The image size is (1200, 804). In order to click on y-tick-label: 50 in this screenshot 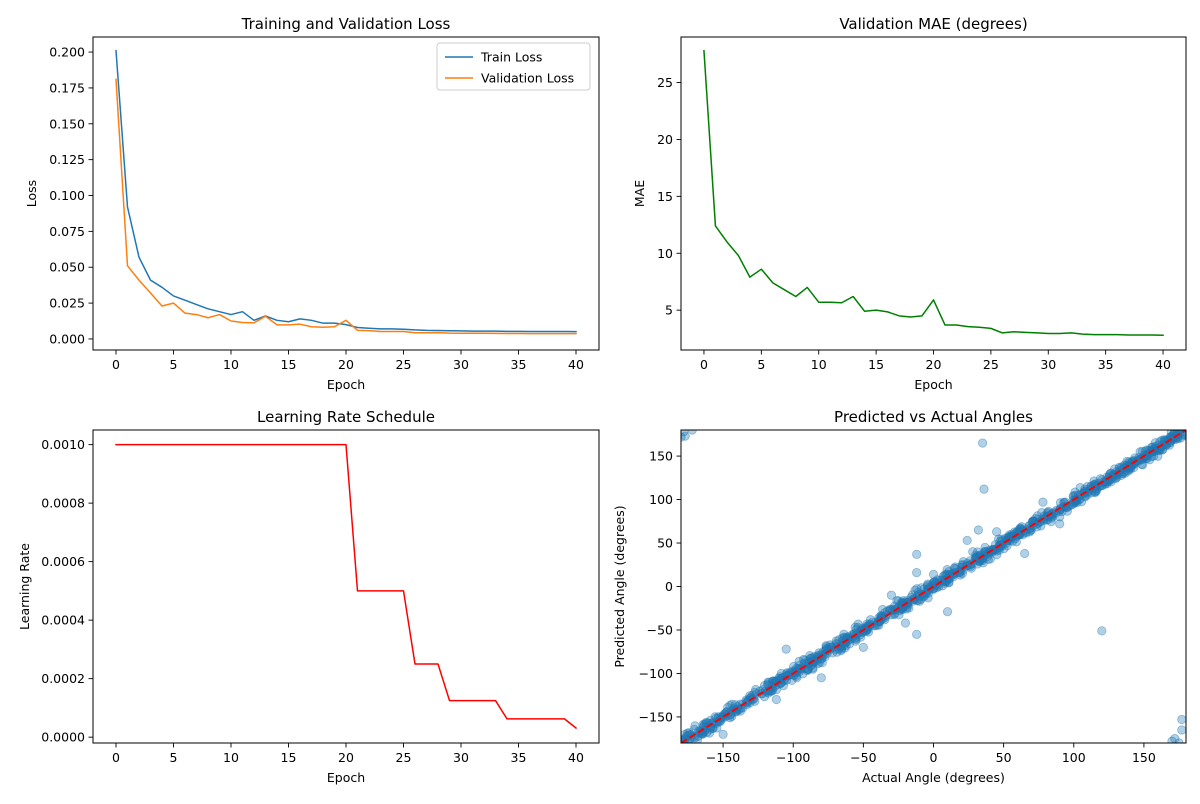, I will do `click(665, 543)`.